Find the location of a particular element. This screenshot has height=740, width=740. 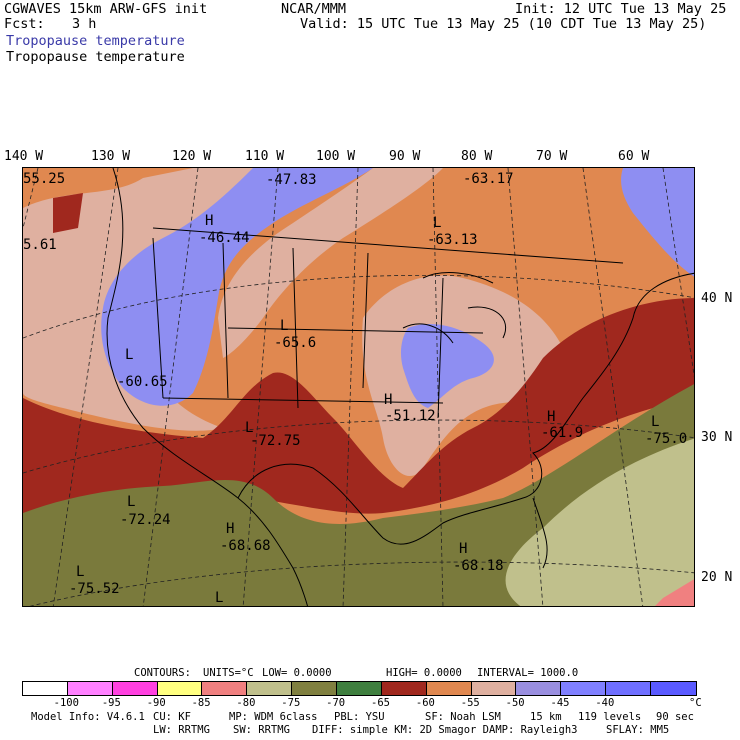

colorbar is located at coordinates (359, 688).